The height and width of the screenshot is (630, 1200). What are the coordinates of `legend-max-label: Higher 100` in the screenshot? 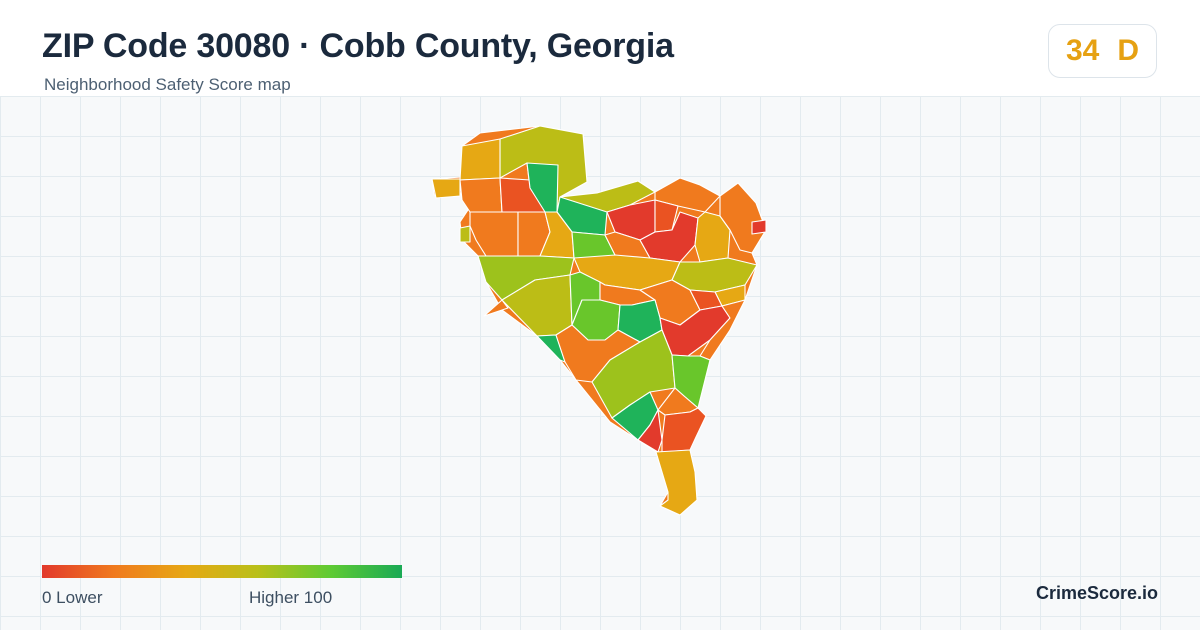 It's located at (291, 597).